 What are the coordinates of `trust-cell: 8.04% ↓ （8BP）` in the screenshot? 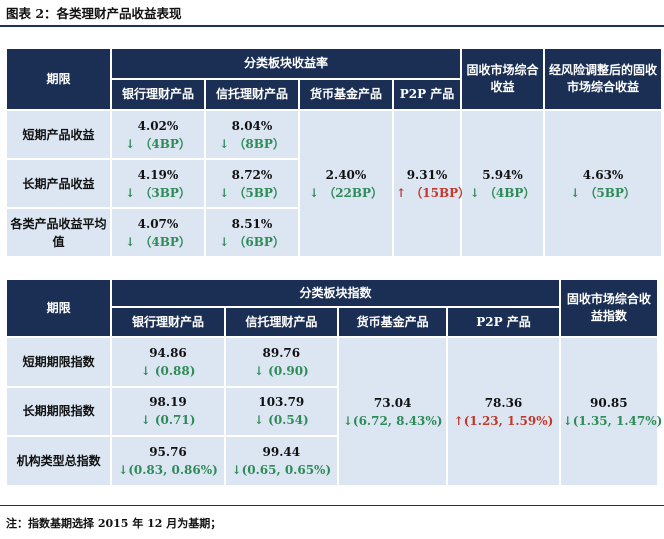 It's located at (252, 134).